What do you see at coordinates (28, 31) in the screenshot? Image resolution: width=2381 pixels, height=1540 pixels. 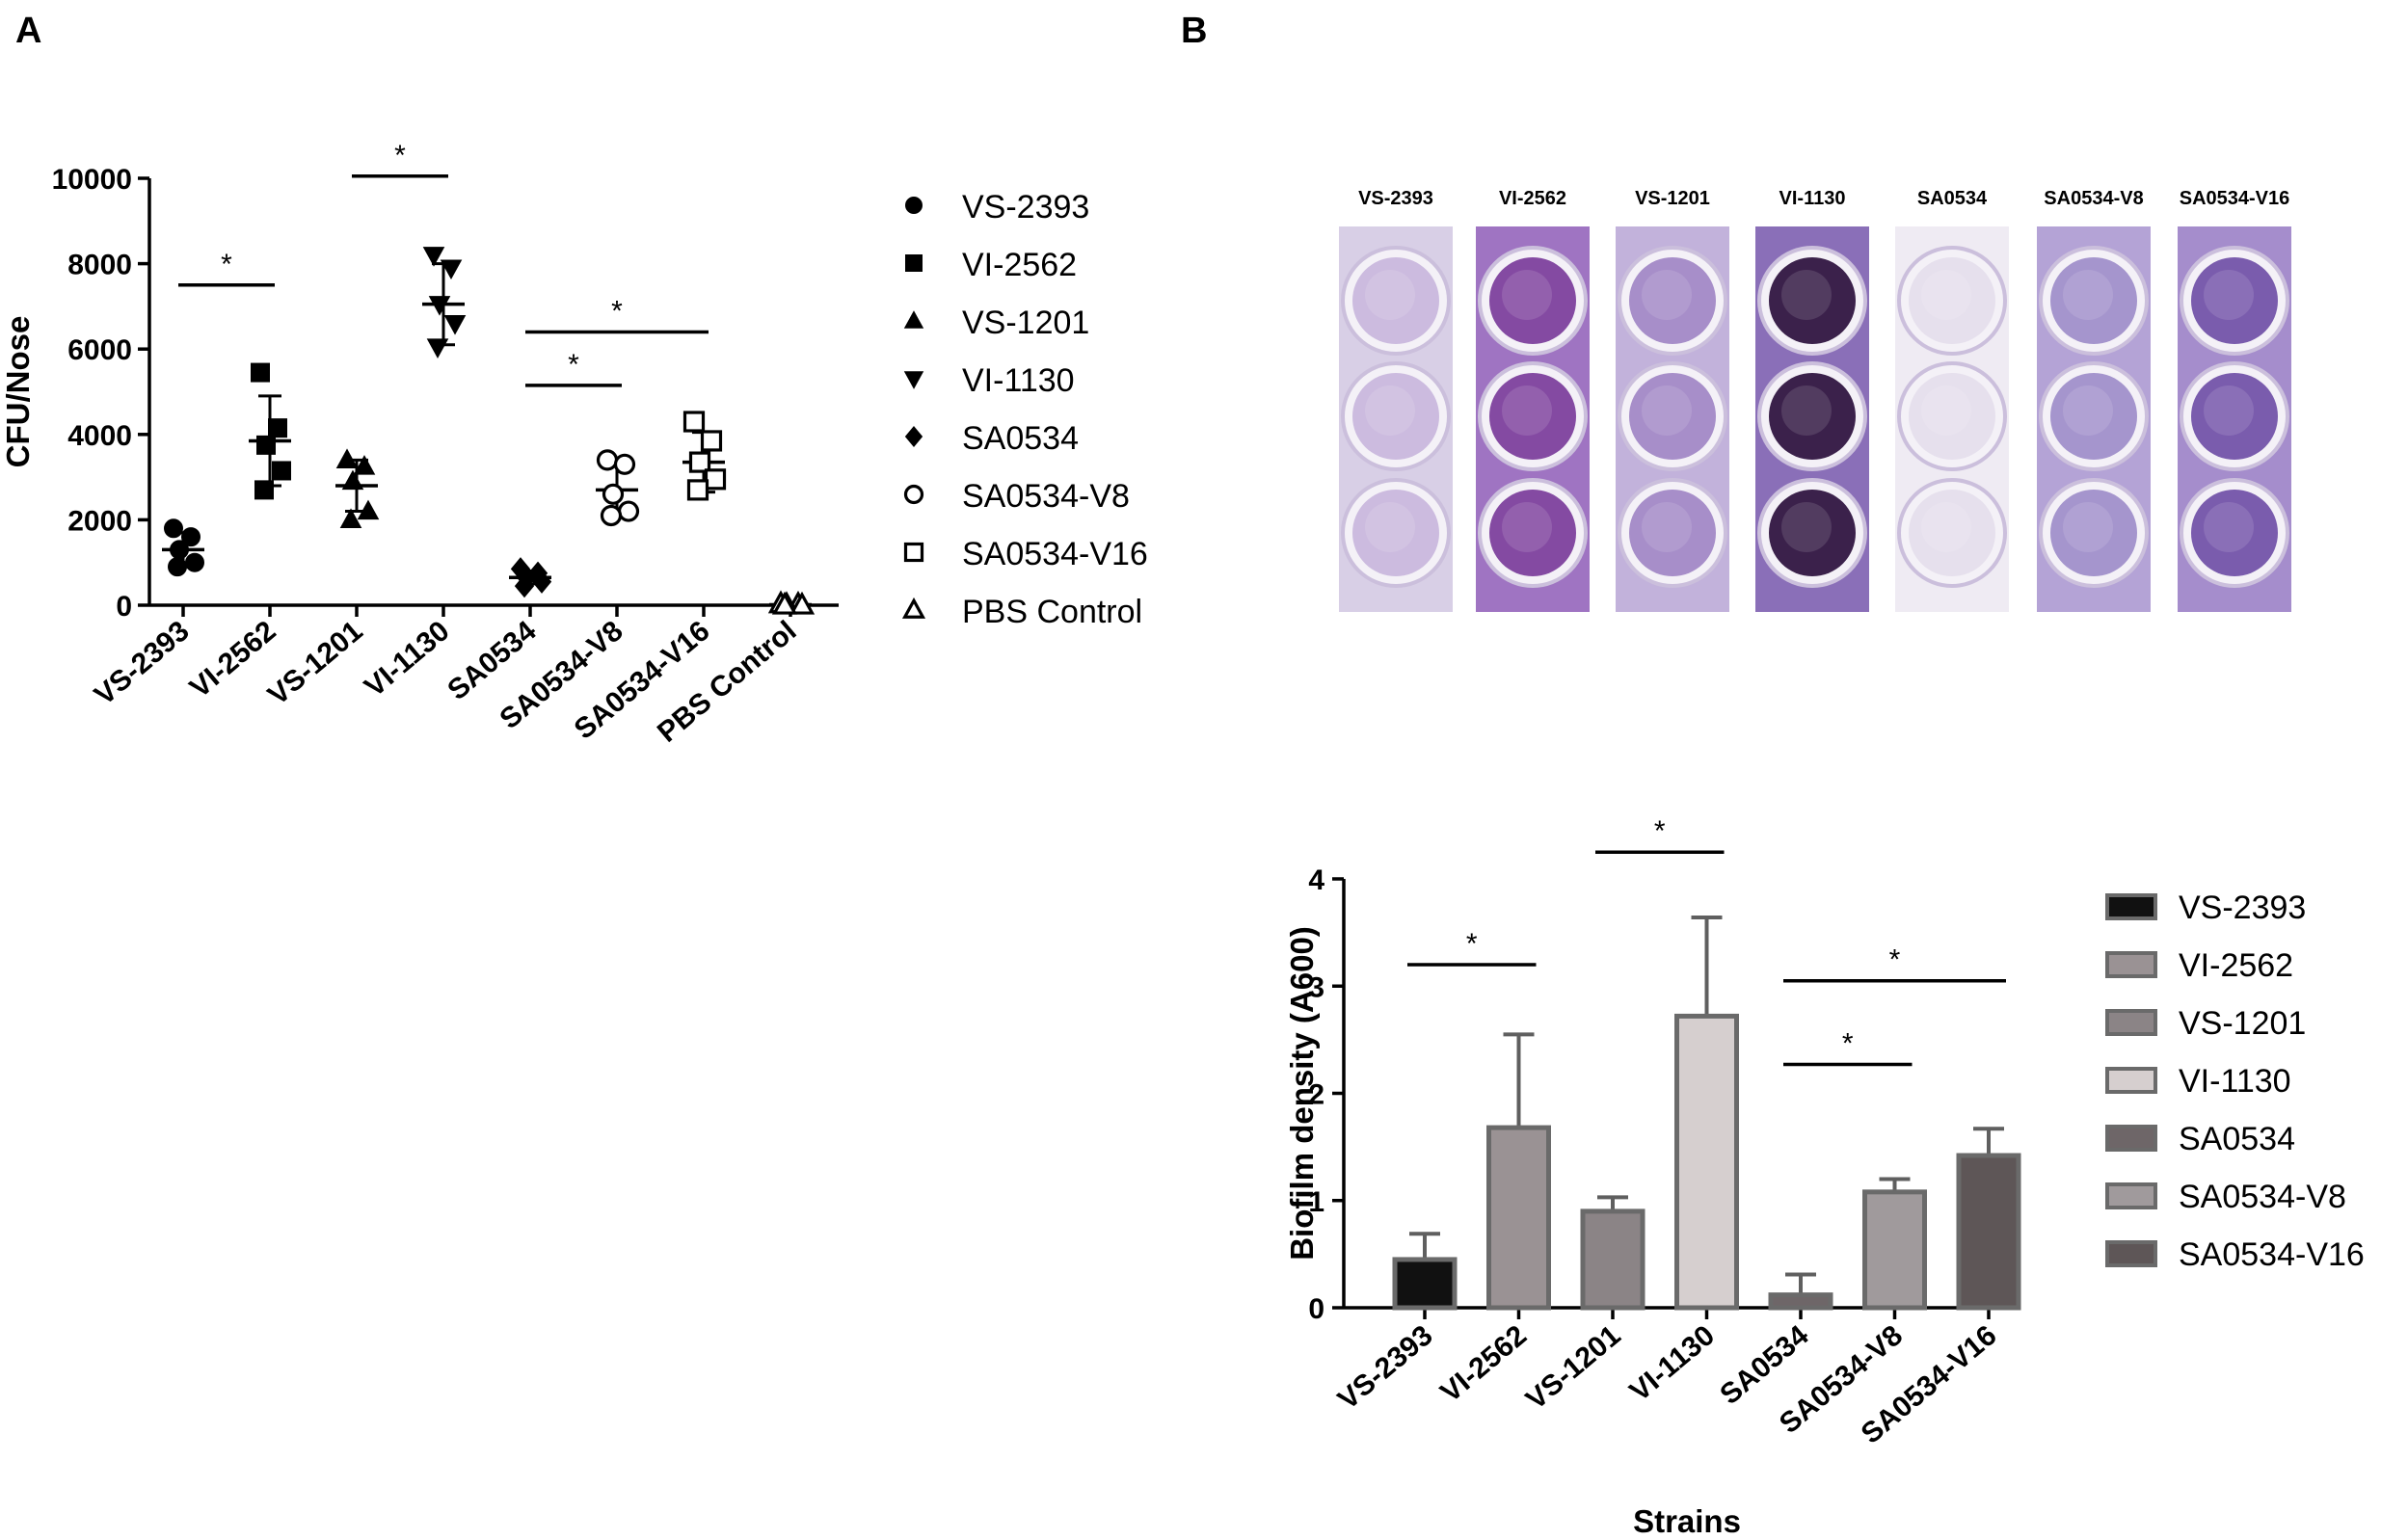 I see `panel-a-letter: A` at bounding box center [28, 31].